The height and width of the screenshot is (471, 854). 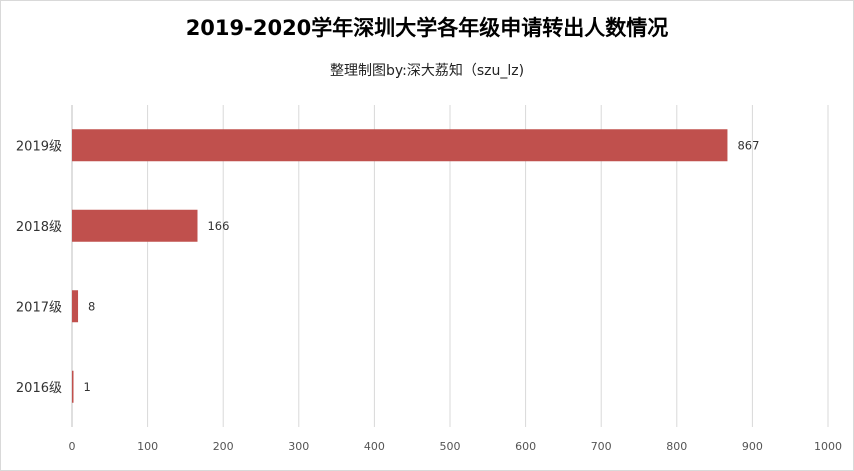 I want to click on x-tick-label: 200, so click(x=223, y=446).